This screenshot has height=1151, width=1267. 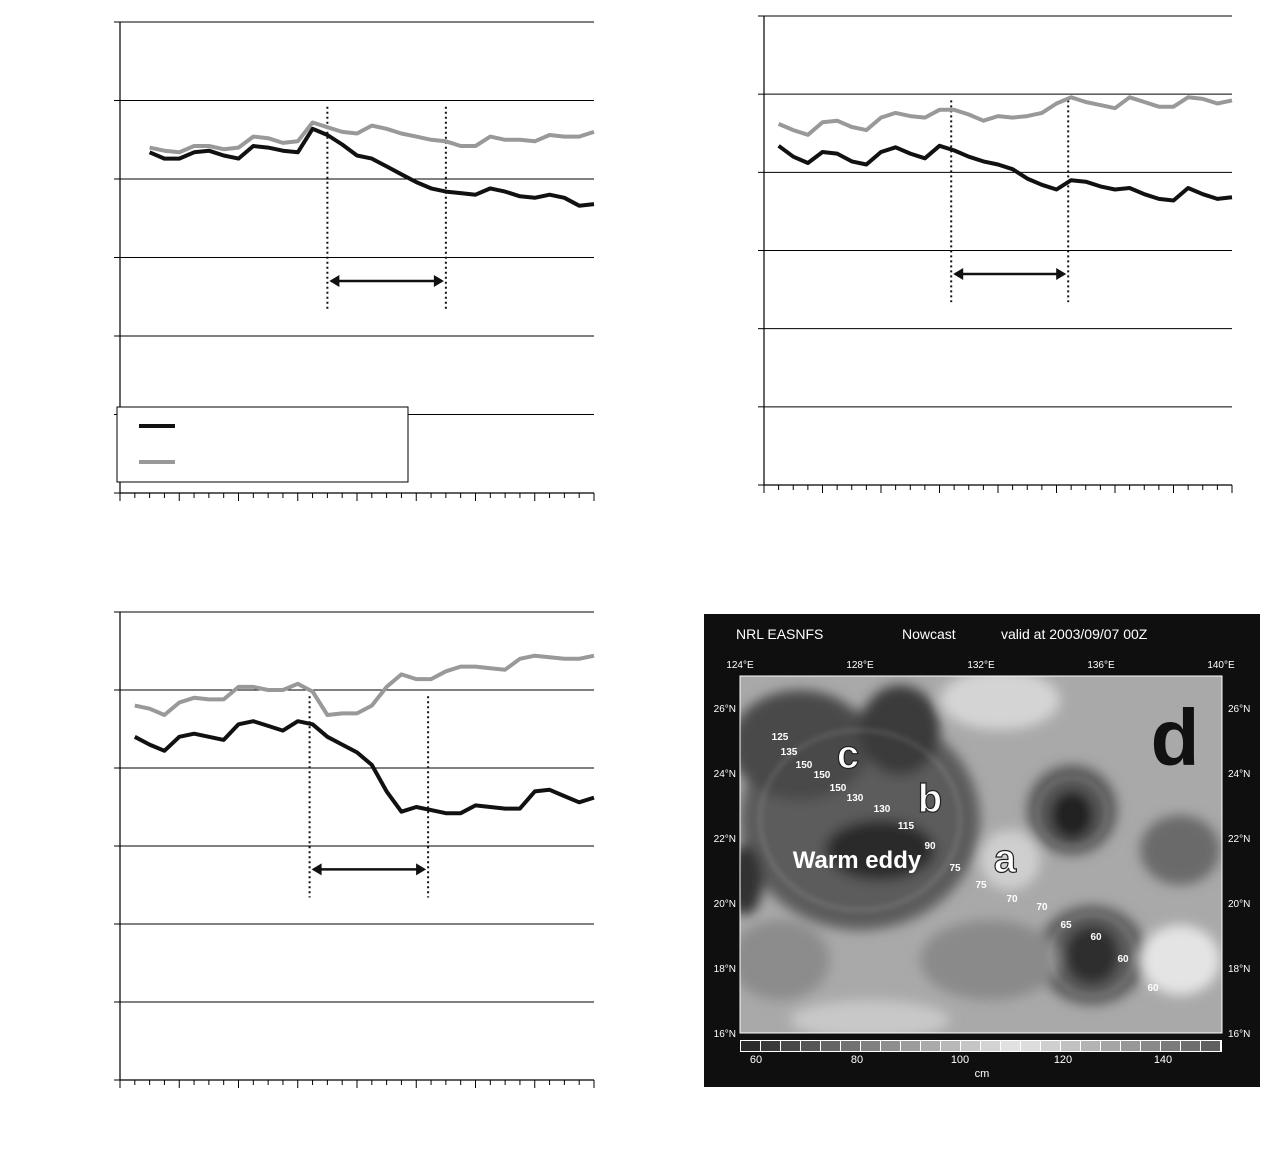 What do you see at coordinates (1063, 1060) in the screenshot?
I see `colorbar-tick-120: 120` at bounding box center [1063, 1060].